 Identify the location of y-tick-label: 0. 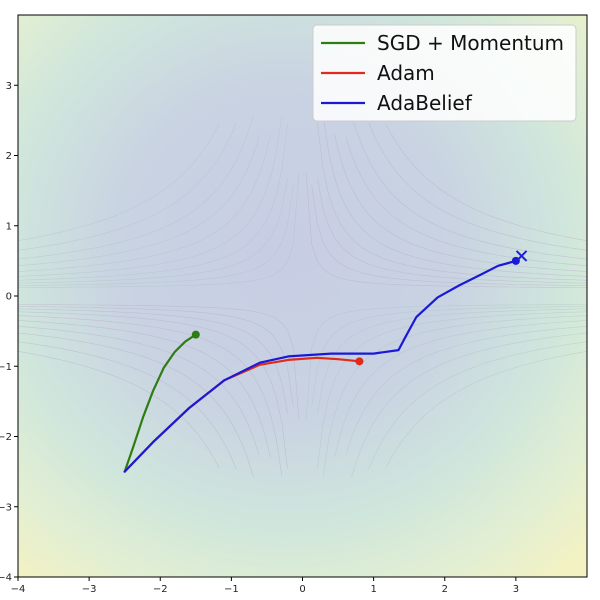
(9, 297).